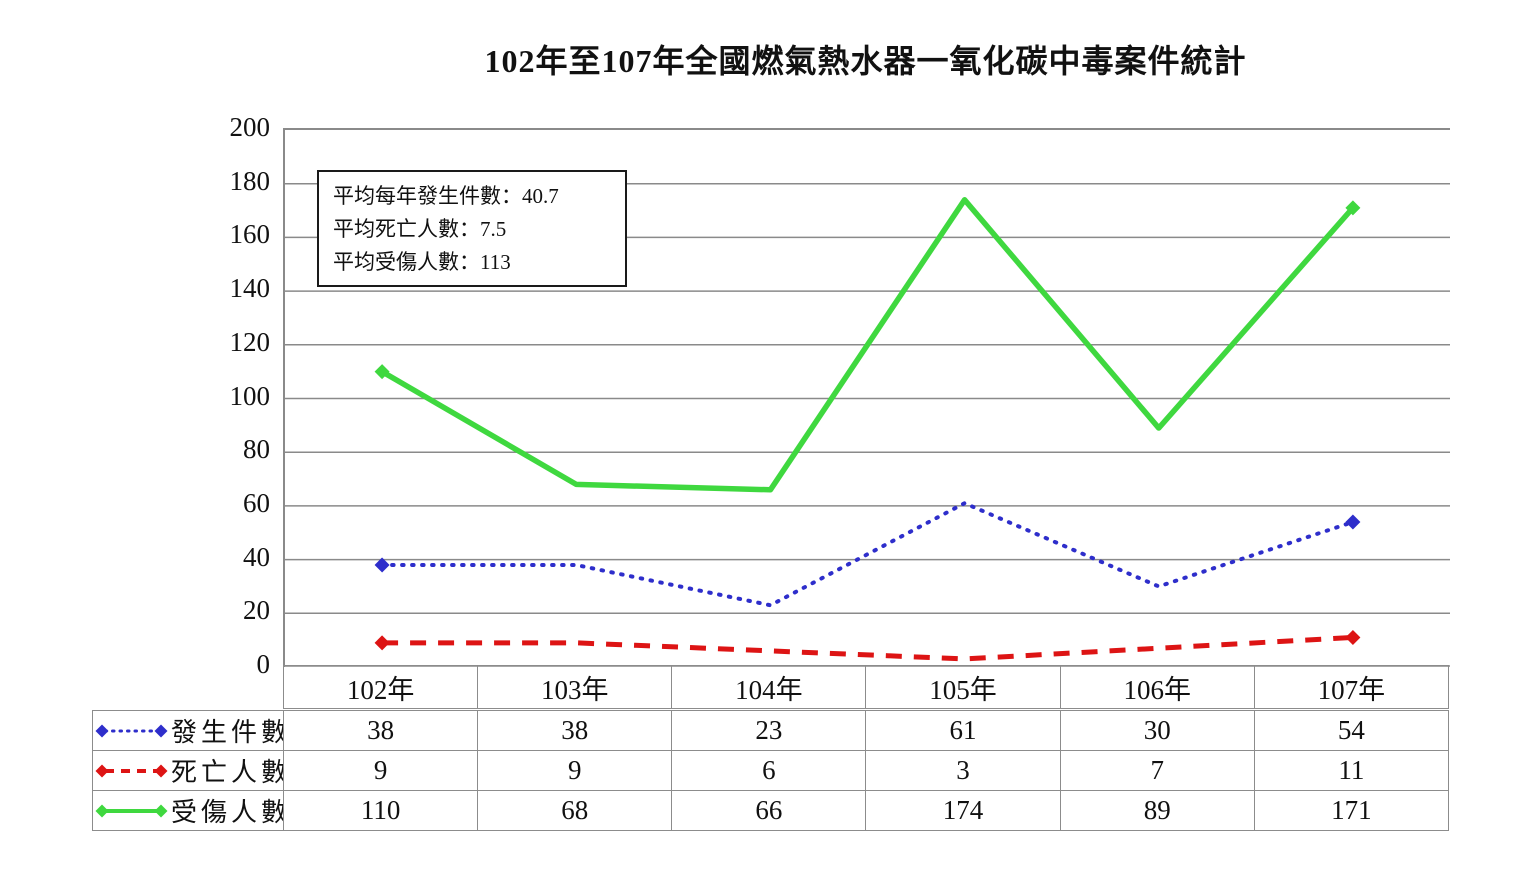 The height and width of the screenshot is (884, 1536). What do you see at coordinates (963, 730) in the screenshot?
I see `table-cell: 61` at bounding box center [963, 730].